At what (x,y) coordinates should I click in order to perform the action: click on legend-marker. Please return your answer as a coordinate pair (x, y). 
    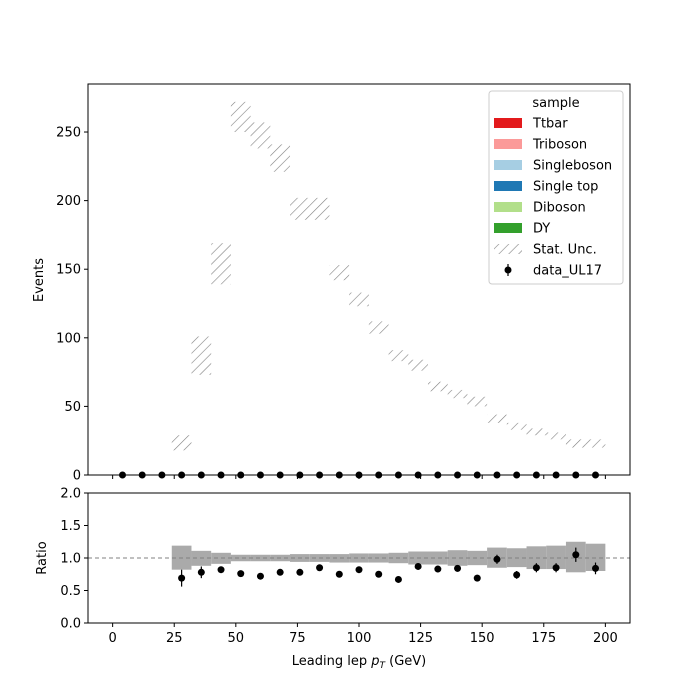
    Looking at the image, I should click on (508, 270).